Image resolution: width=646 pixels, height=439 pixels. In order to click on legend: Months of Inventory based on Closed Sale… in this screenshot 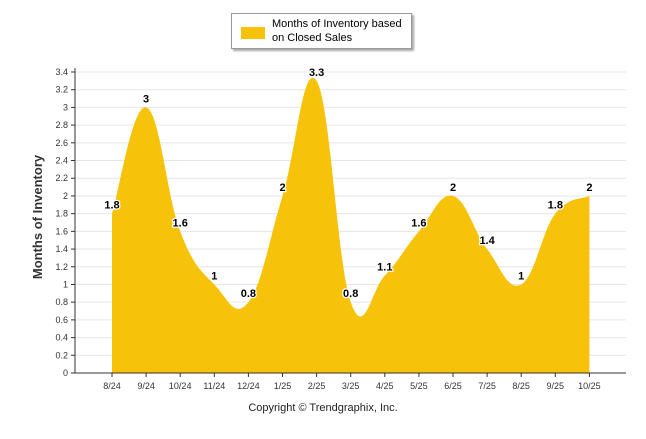, I will do `click(321, 31)`.